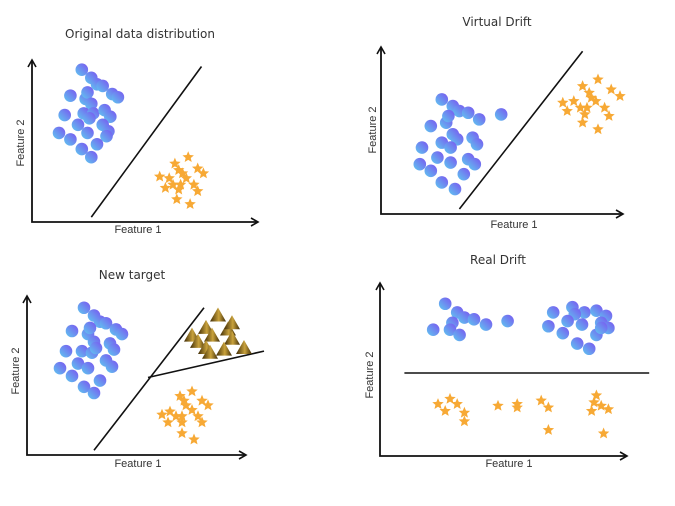 The image size is (675, 506). What do you see at coordinates (136, 376) in the screenshot?
I see `axes` at bounding box center [136, 376].